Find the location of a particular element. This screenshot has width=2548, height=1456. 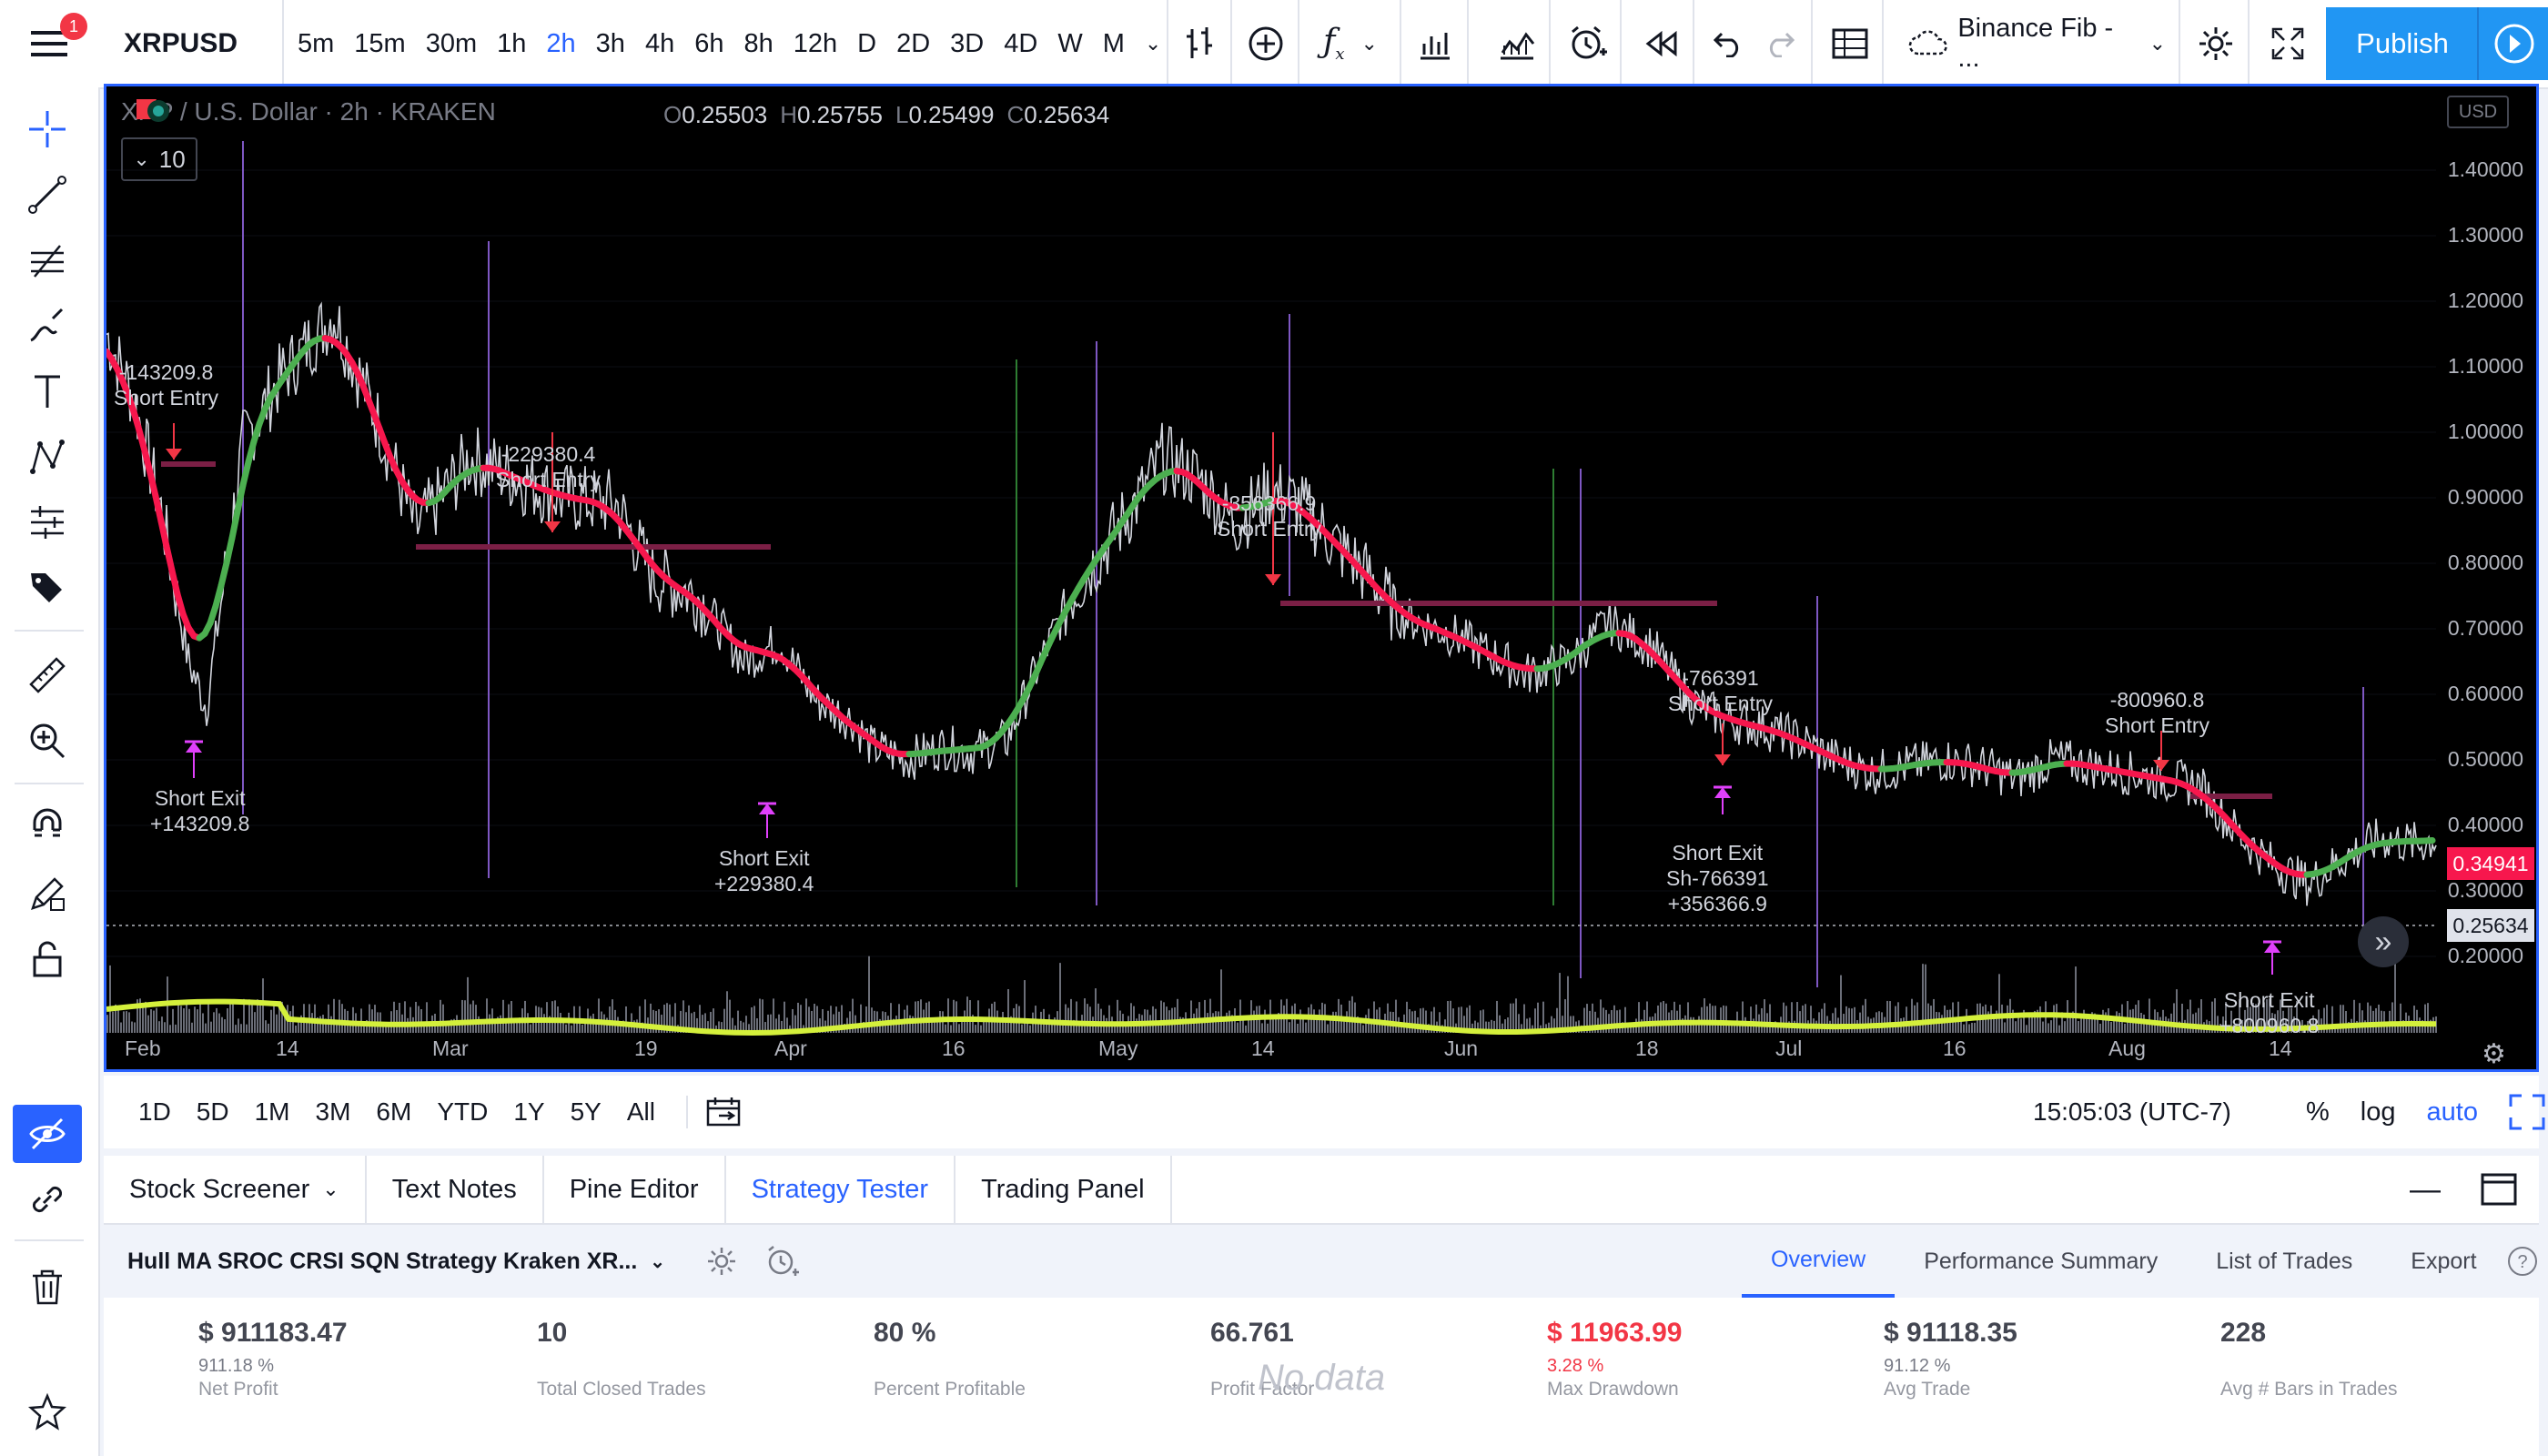

subtab-performance-summary: Performance Summary is located at coordinates (2041, 1261).